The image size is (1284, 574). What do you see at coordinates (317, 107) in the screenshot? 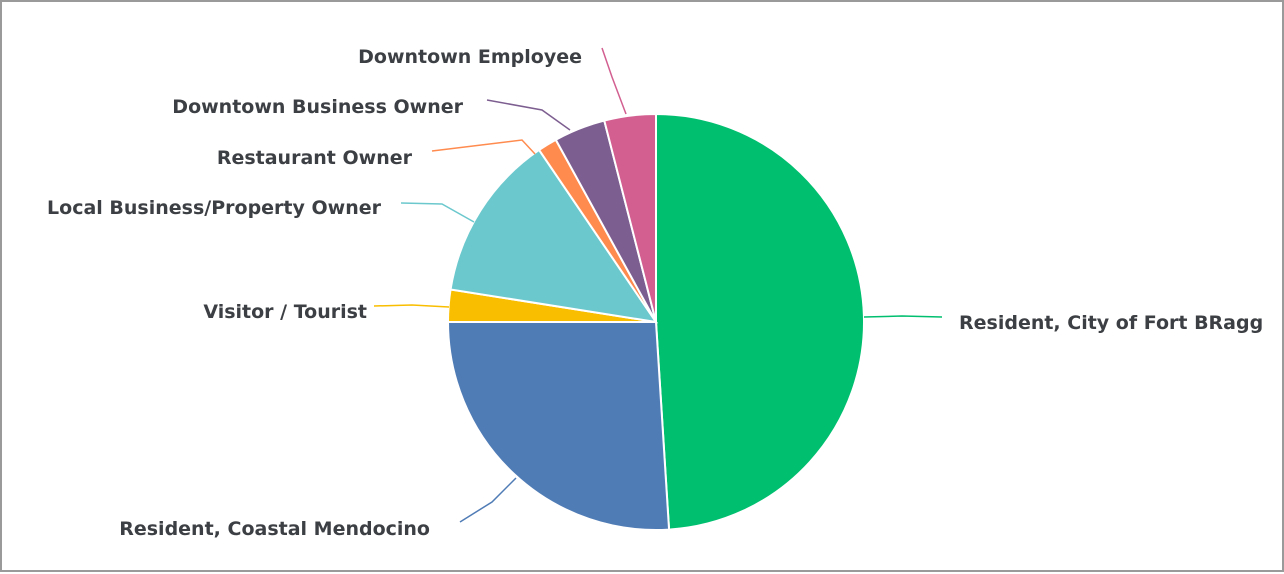
I see `slice-label: Downtown Business Owner` at bounding box center [317, 107].